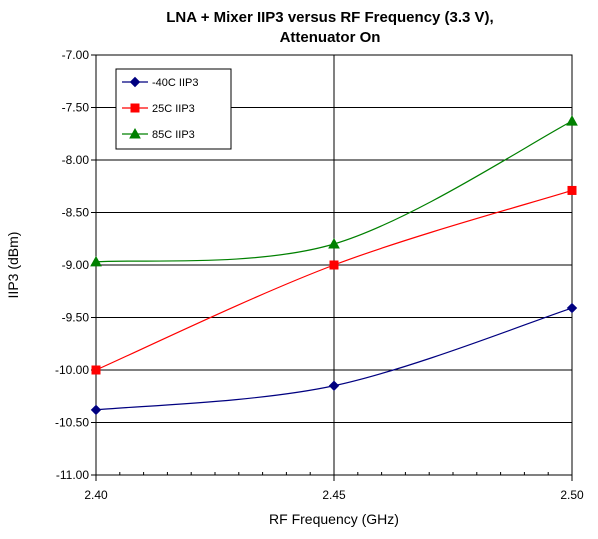 The height and width of the screenshot is (539, 598). I want to click on legend-label: -40C IIP3, so click(175, 83).